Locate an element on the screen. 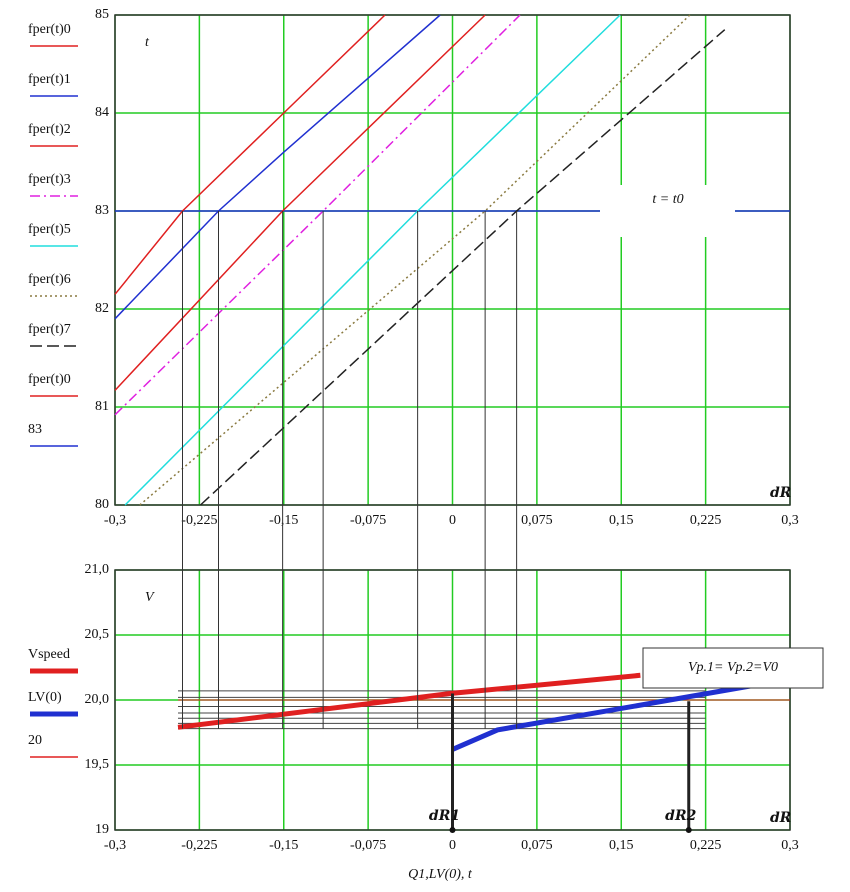  legend-label: fper(t)1 is located at coordinates (49, 79).